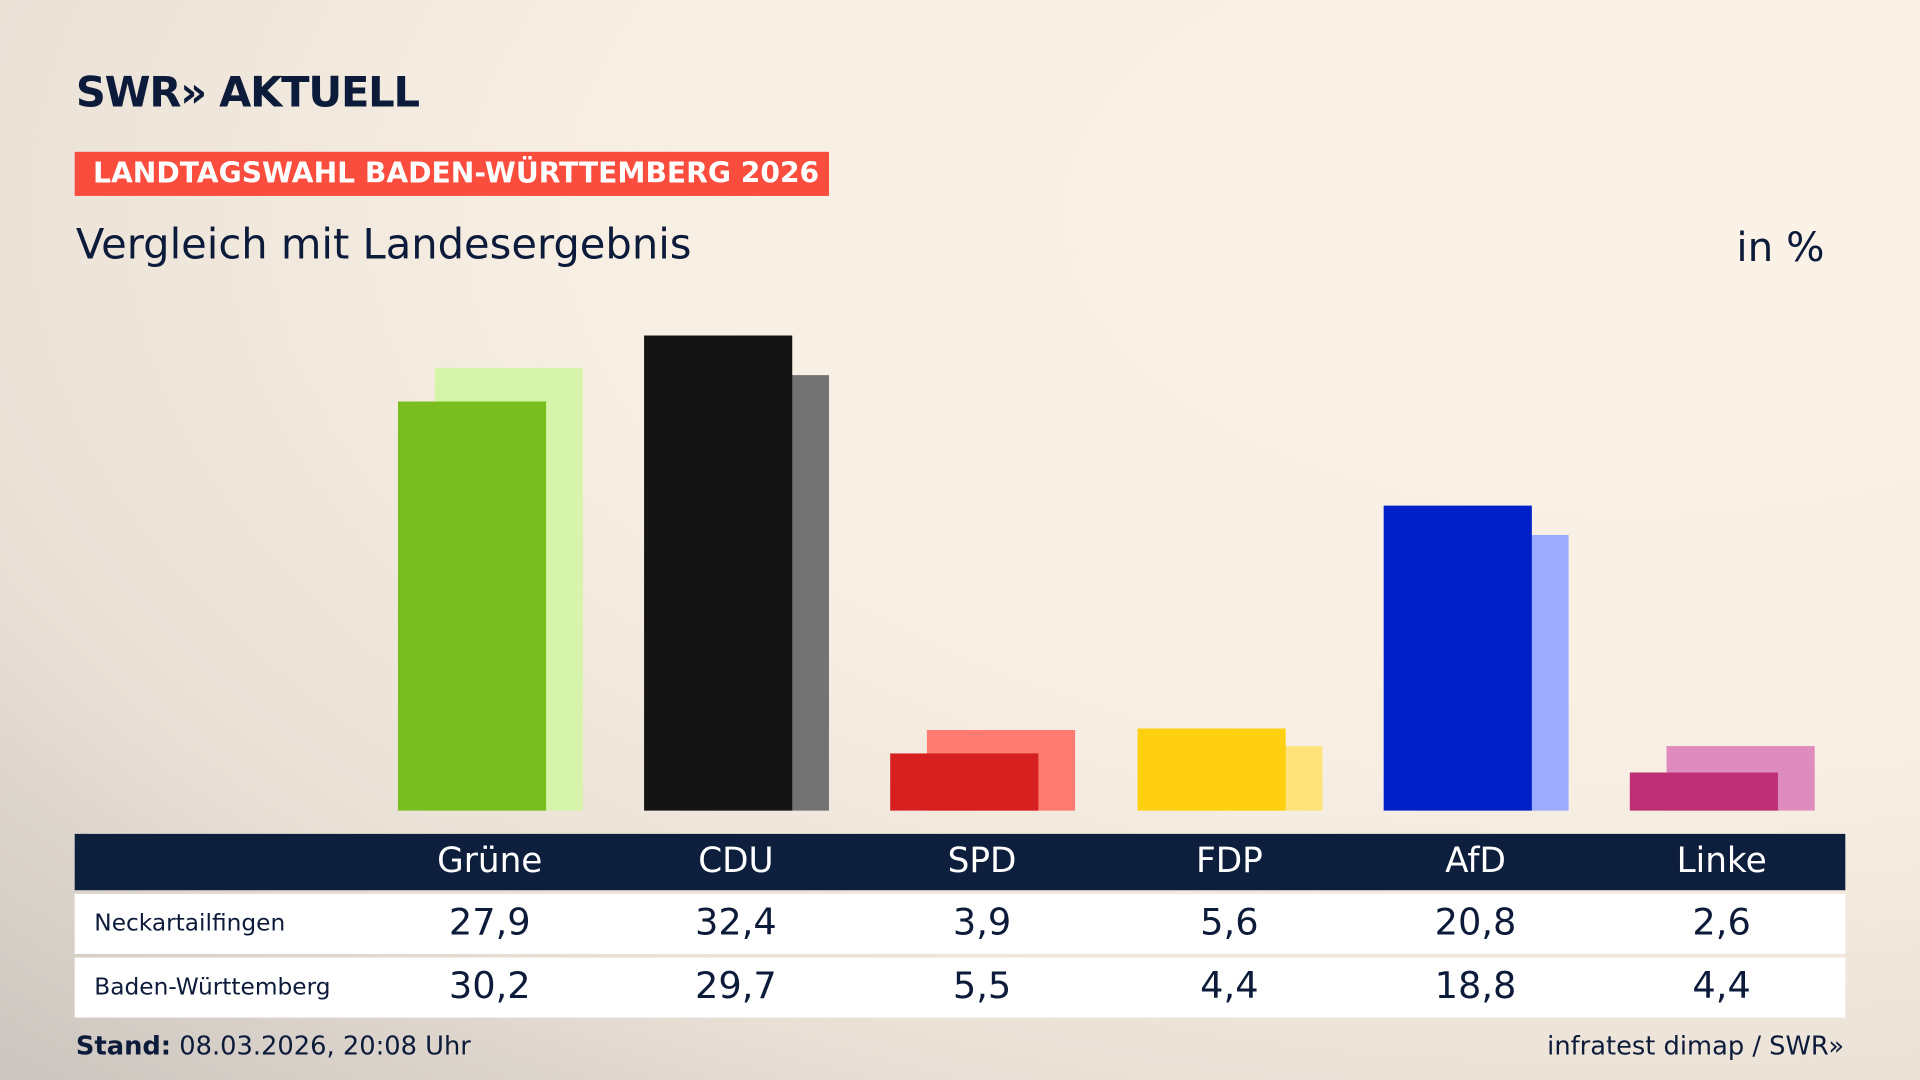 This screenshot has width=1920, height=1080. What do you see at coordinates (1475, 986) in the screenshot?
I see `value-cell: 18,8` at bounding box center [1475, 986].